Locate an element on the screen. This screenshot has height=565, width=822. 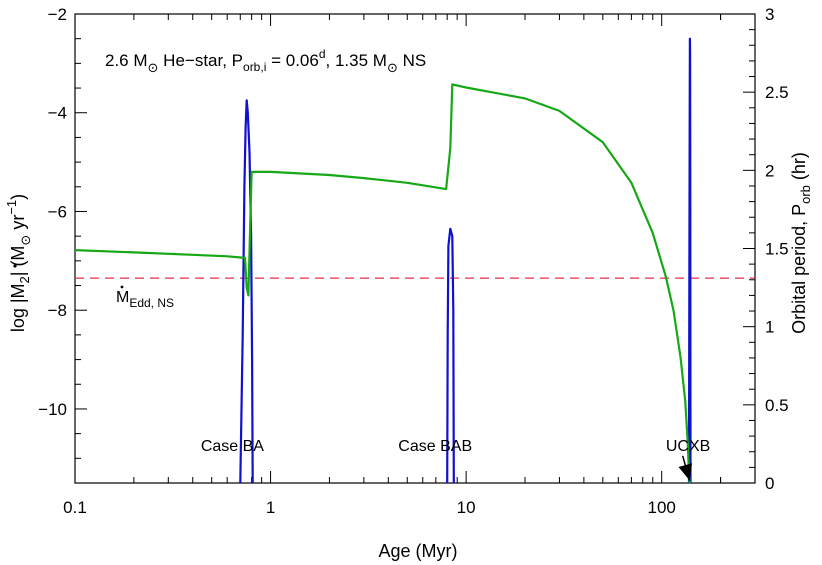
case-annotation: UCXB is located at coordinates (688, 446).